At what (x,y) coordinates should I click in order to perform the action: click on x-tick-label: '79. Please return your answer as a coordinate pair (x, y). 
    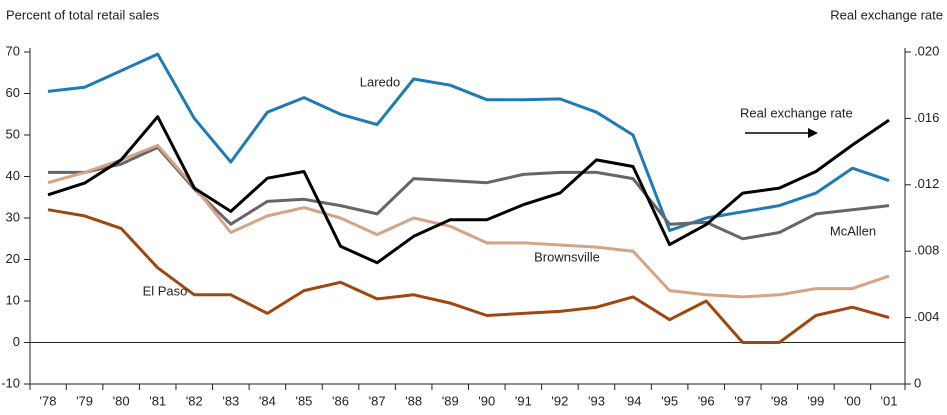
    Looking at the image, I should click on (84, 400).